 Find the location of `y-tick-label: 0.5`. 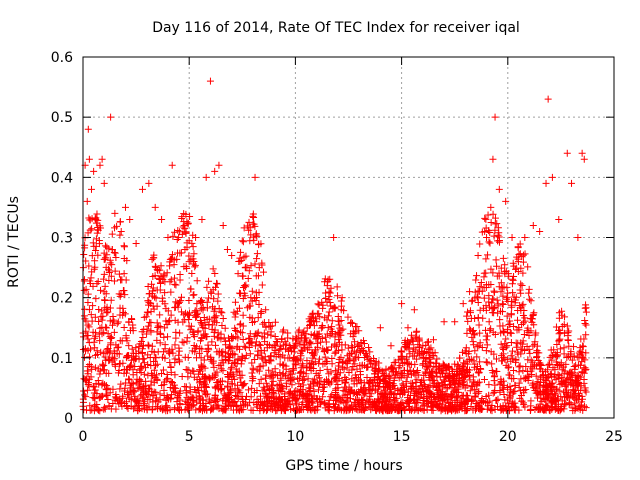

y-tick-label: 0.5 is located at coordinates (62, 118).